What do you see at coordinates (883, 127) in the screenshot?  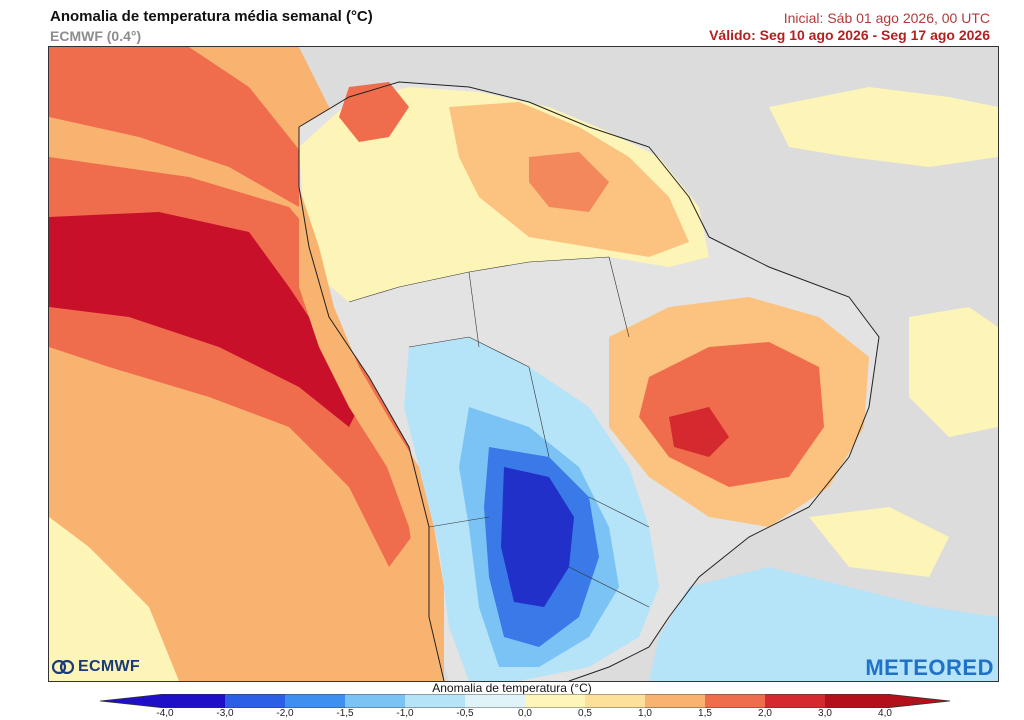 I see `atlantic-warm-patch-north` at bounding box center [883, 127].